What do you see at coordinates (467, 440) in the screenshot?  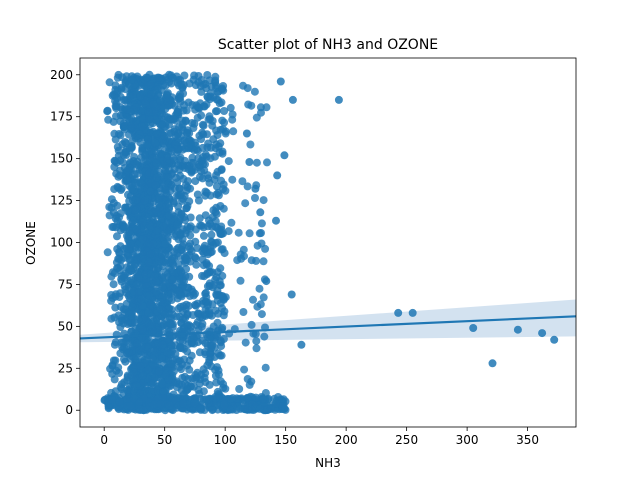 I see `x-tick-label: 300` at bounding box center [467, 440].